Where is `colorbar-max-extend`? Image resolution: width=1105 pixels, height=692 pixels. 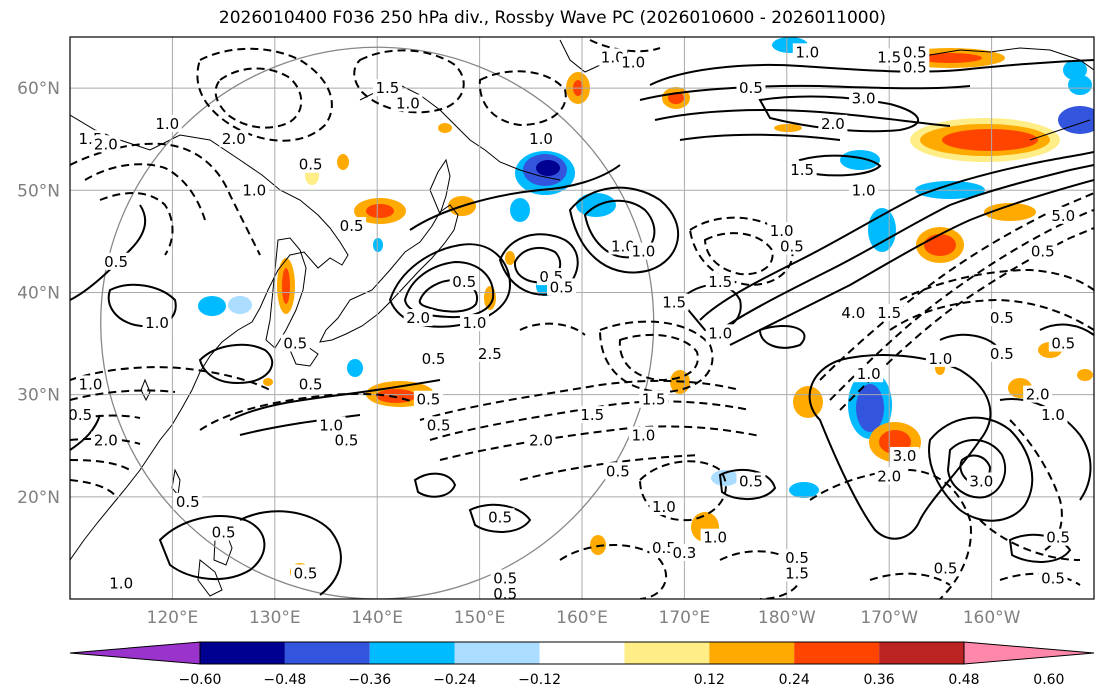
colorbar-max-extend is located at coordinates (1029, 653).